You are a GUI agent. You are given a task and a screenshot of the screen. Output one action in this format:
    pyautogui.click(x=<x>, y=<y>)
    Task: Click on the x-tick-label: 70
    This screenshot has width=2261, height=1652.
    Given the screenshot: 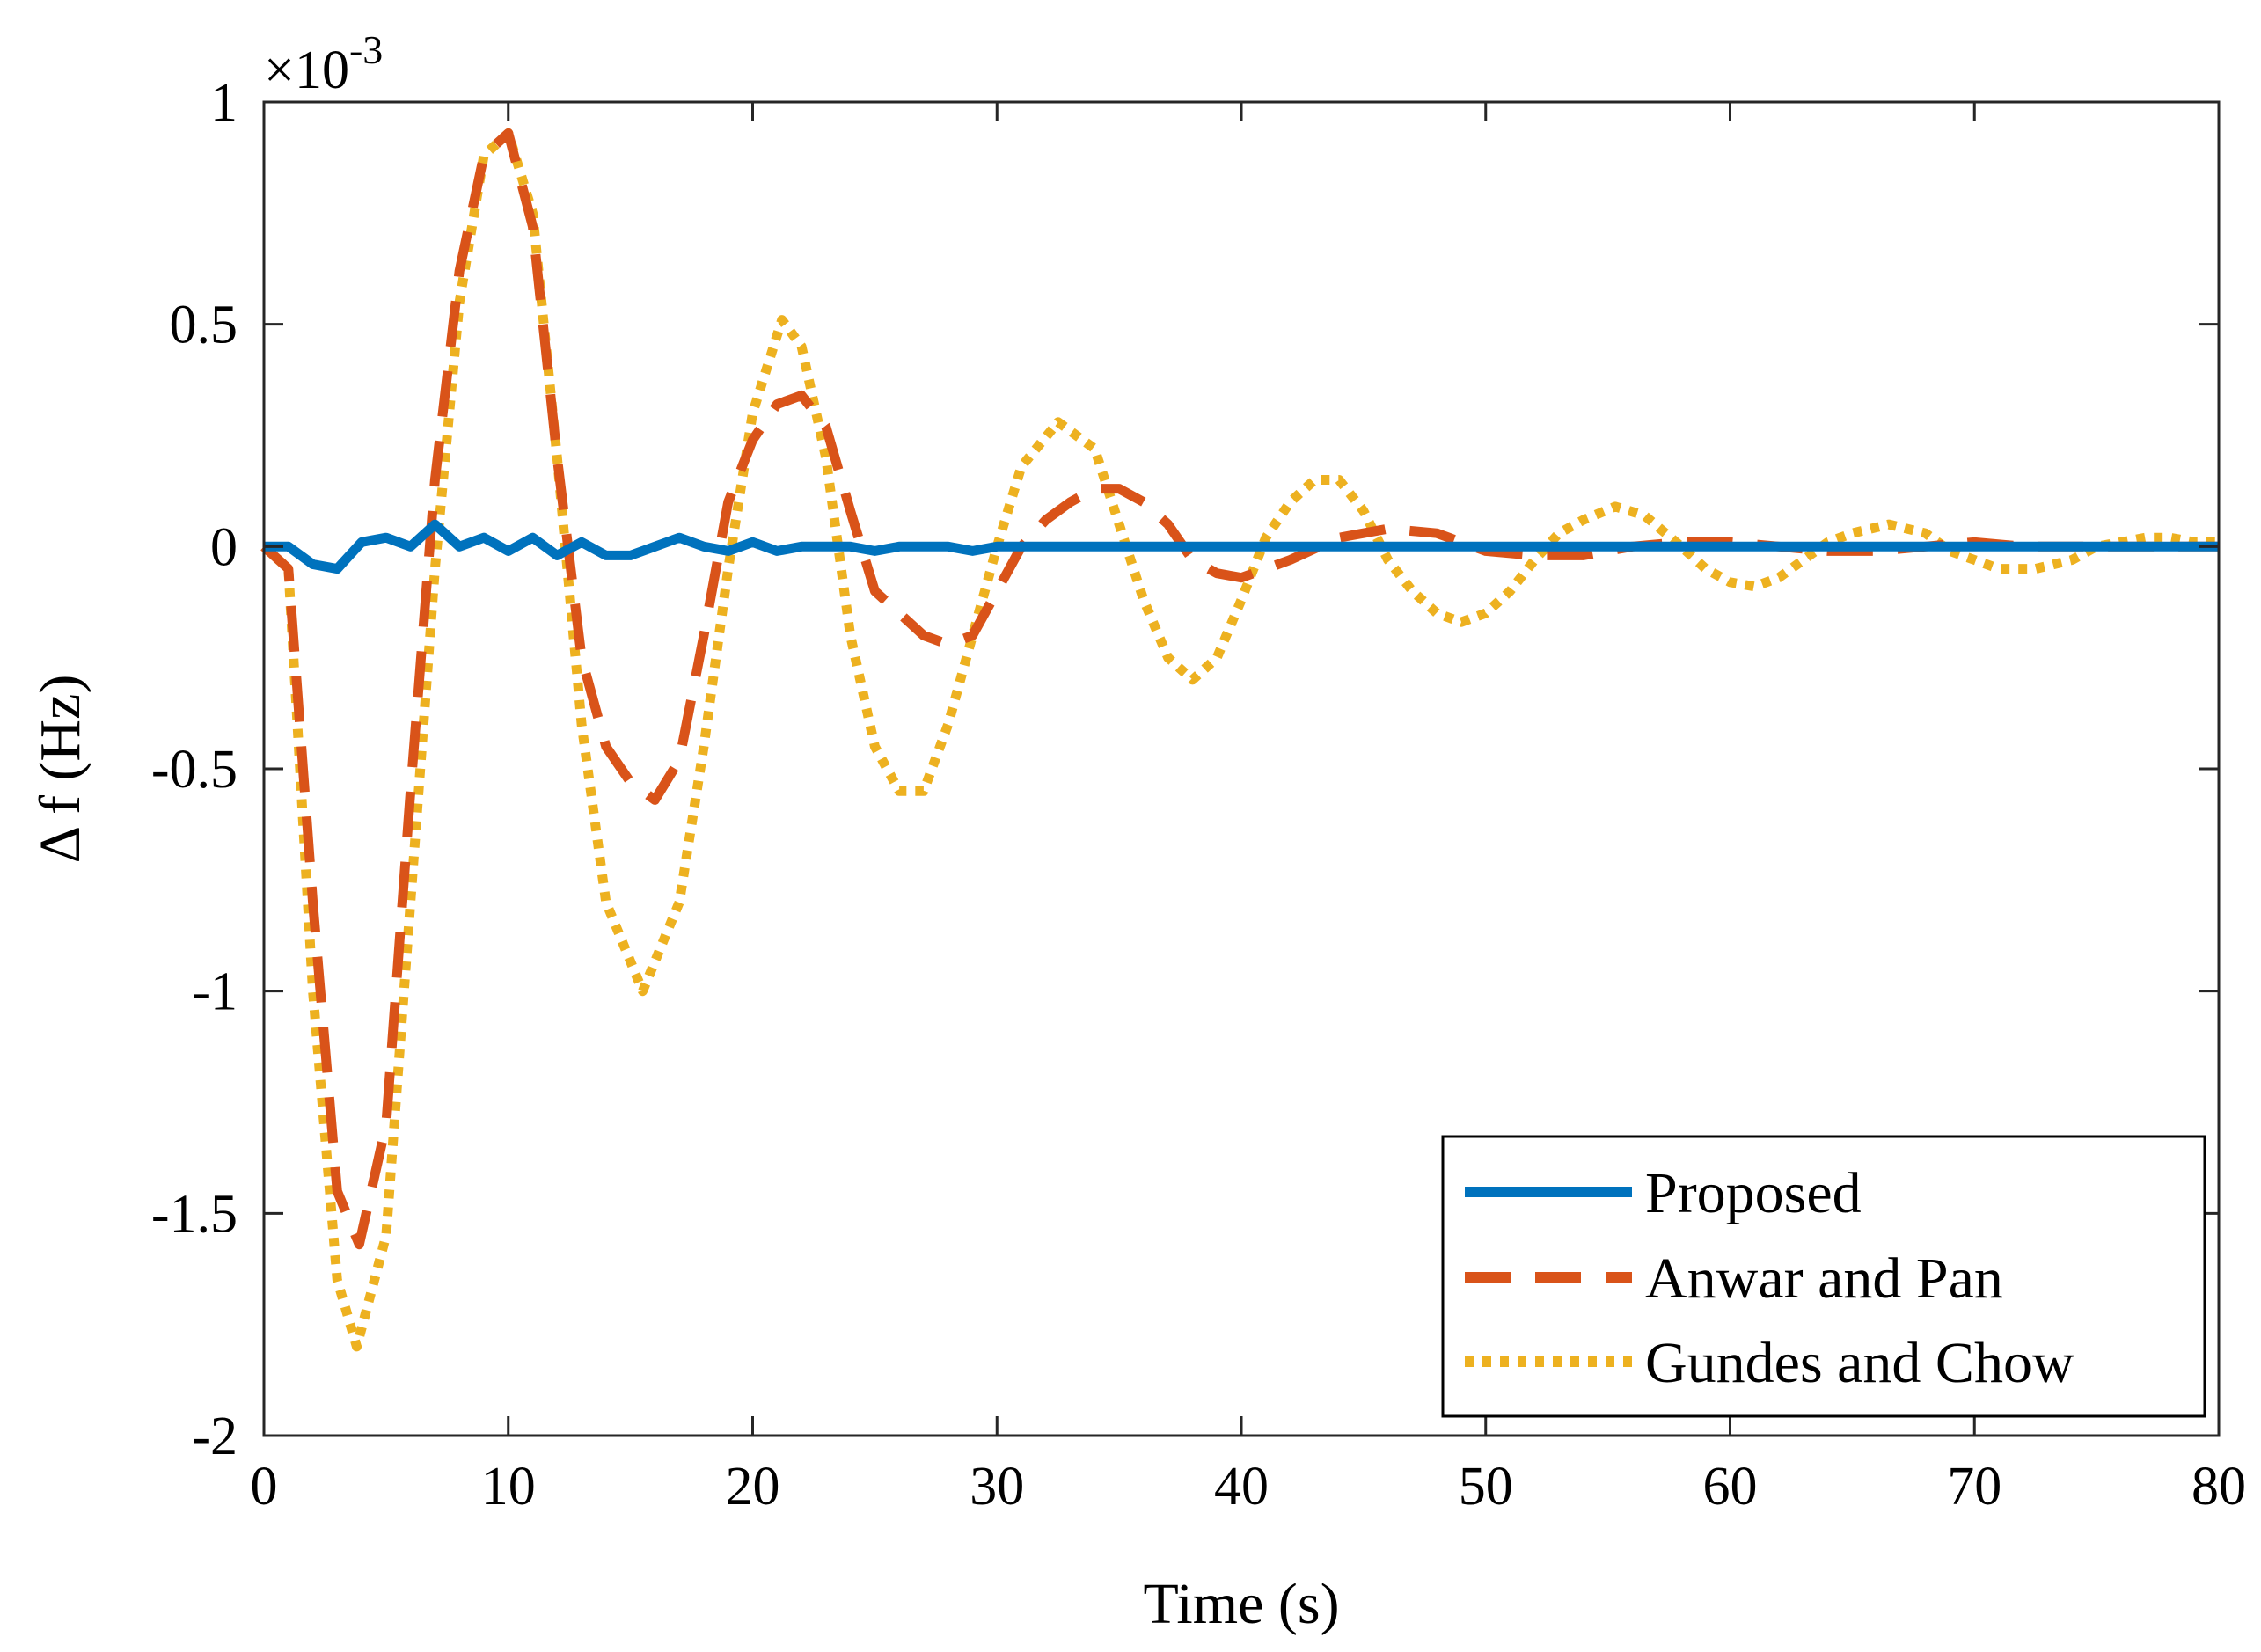 What is the action you would take?
    pyautogui.click(x=1974, y=1487)
    